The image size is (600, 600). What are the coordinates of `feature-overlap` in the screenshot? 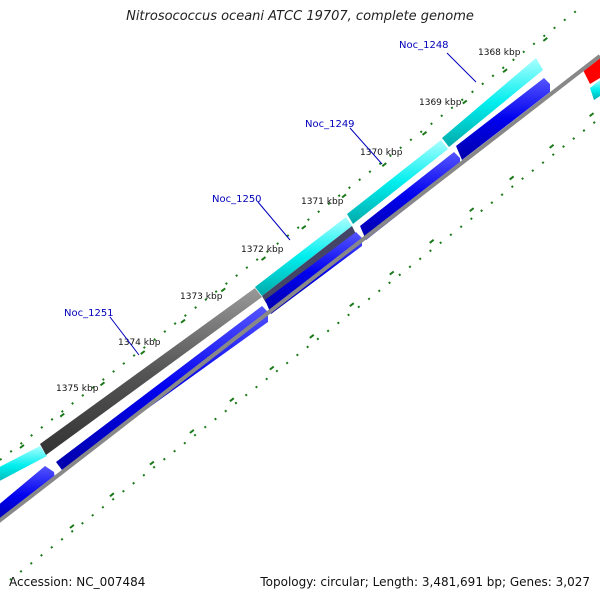 It's located at (309, 264).